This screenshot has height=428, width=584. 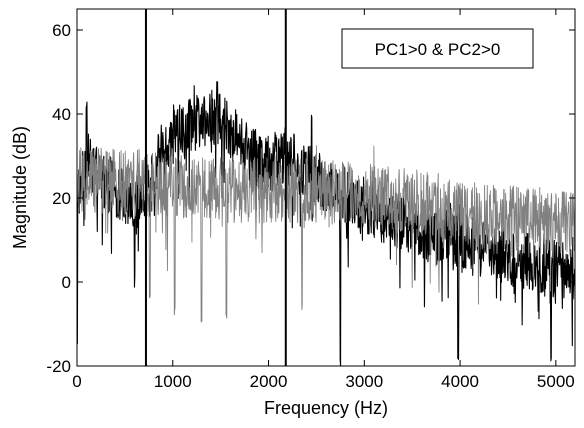 What do you see at coordinates (61, 114) in the screenshot?
I see `y-tick-label: 40` at bounding box center [61, 114].